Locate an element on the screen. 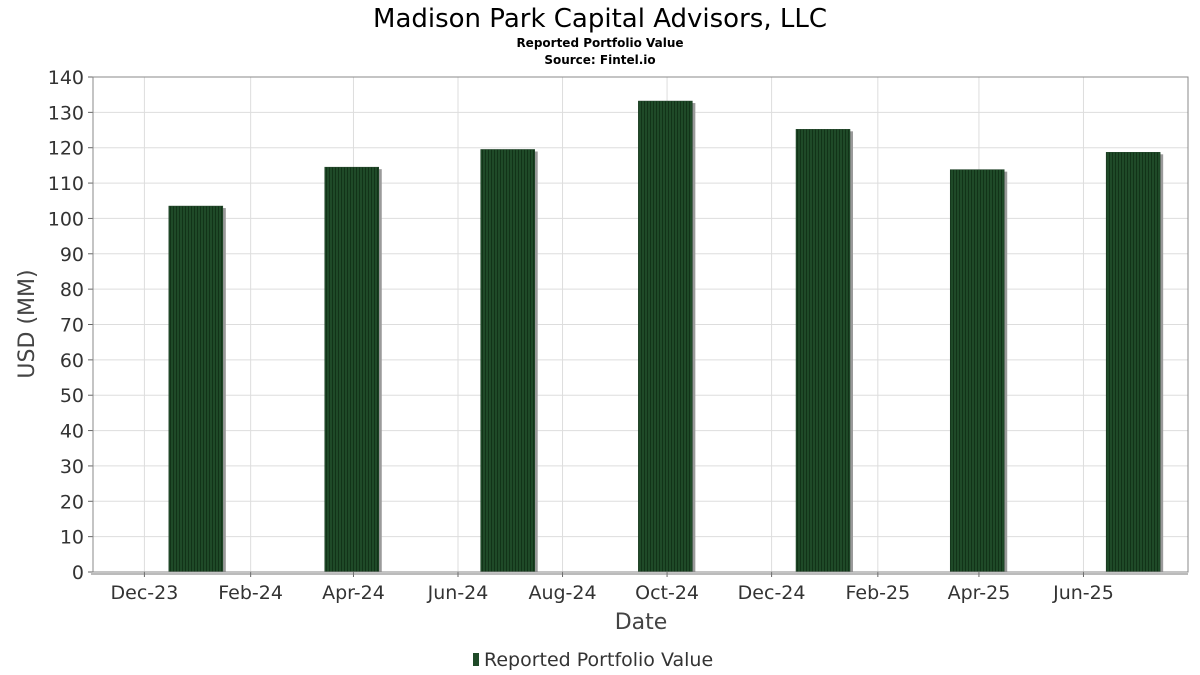 This screenshot has width=1200, height=675. x-axis-label: Date is located at coordinates (641, 622).